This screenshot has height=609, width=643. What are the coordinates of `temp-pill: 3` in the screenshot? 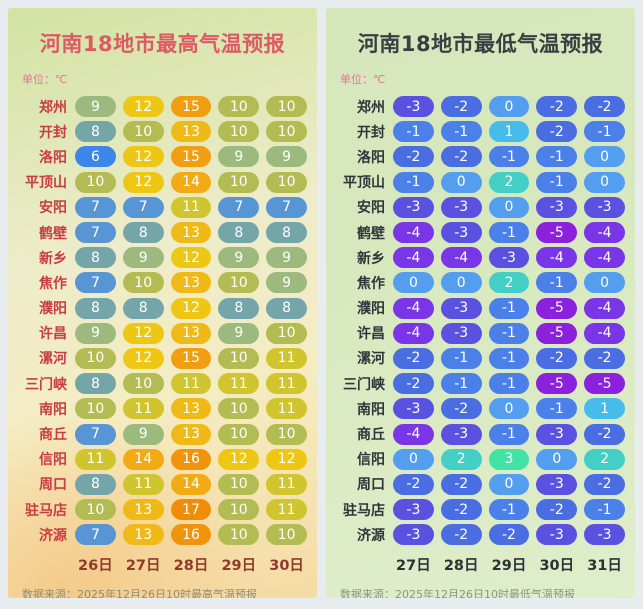 It's located at (509, 459).